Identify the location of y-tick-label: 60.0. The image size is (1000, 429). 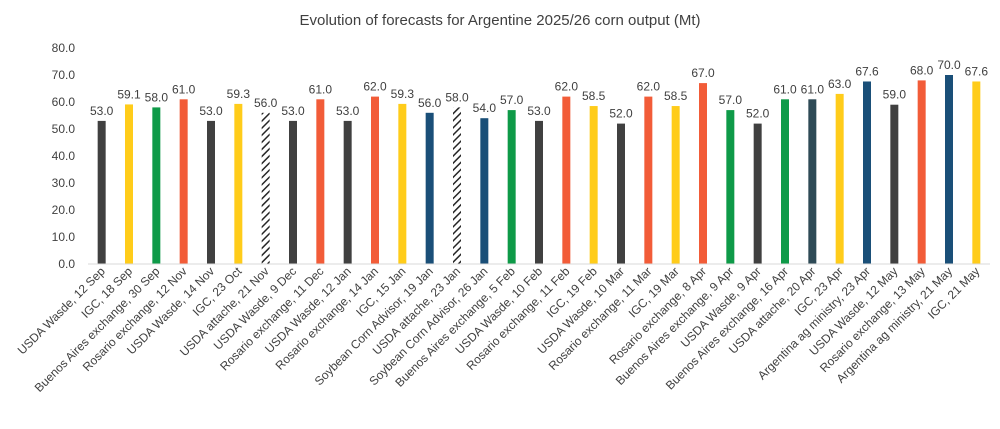
(64, 102).